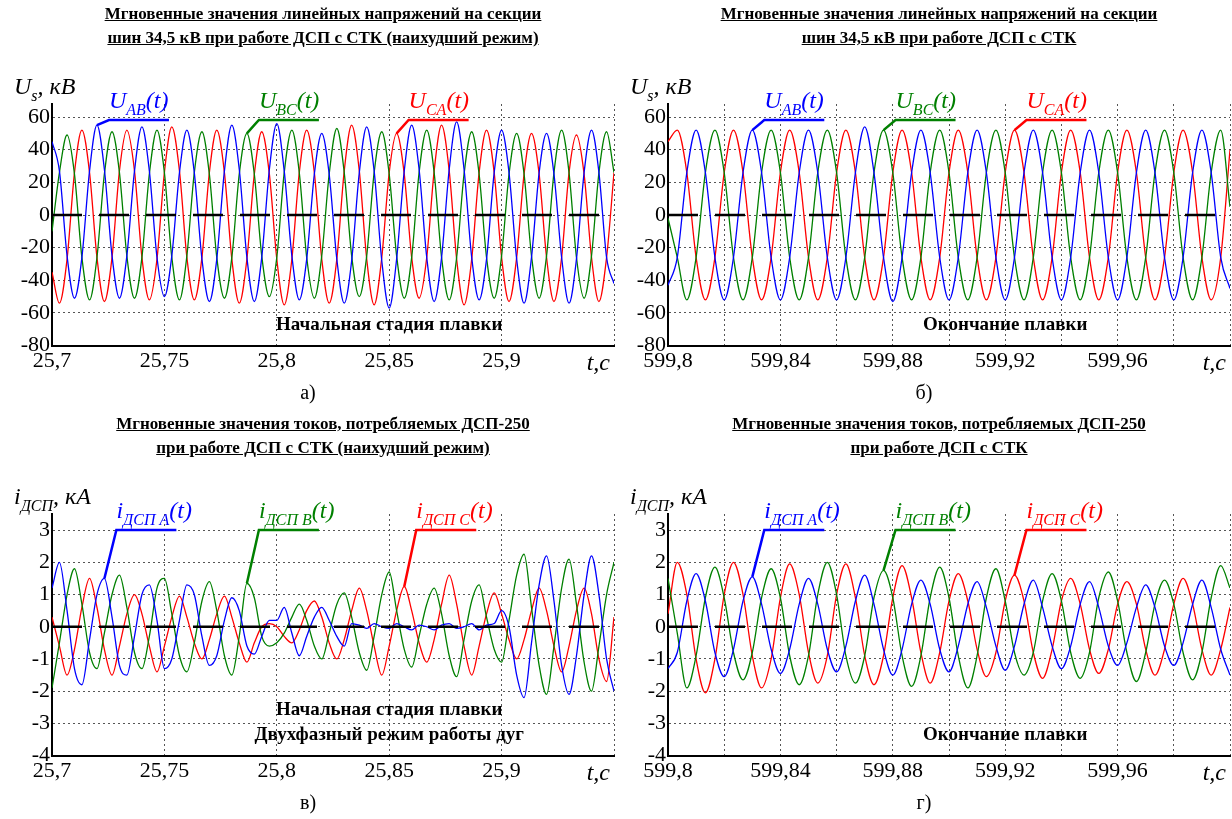 This screenshot has height=819, width=1232. What do you see at coordinates (308, 802) in the screenshot?
I see `text: в)` at bounding box center [308, 802].